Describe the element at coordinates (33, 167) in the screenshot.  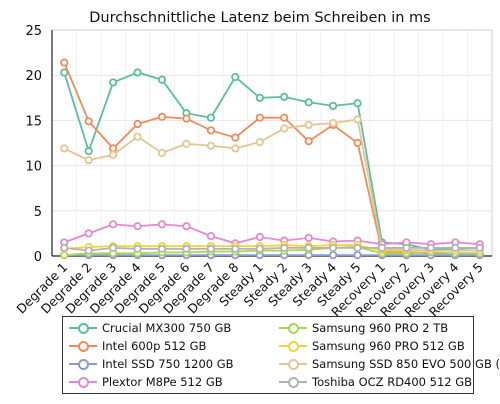
I see `y-tick-label: 10` at that location.